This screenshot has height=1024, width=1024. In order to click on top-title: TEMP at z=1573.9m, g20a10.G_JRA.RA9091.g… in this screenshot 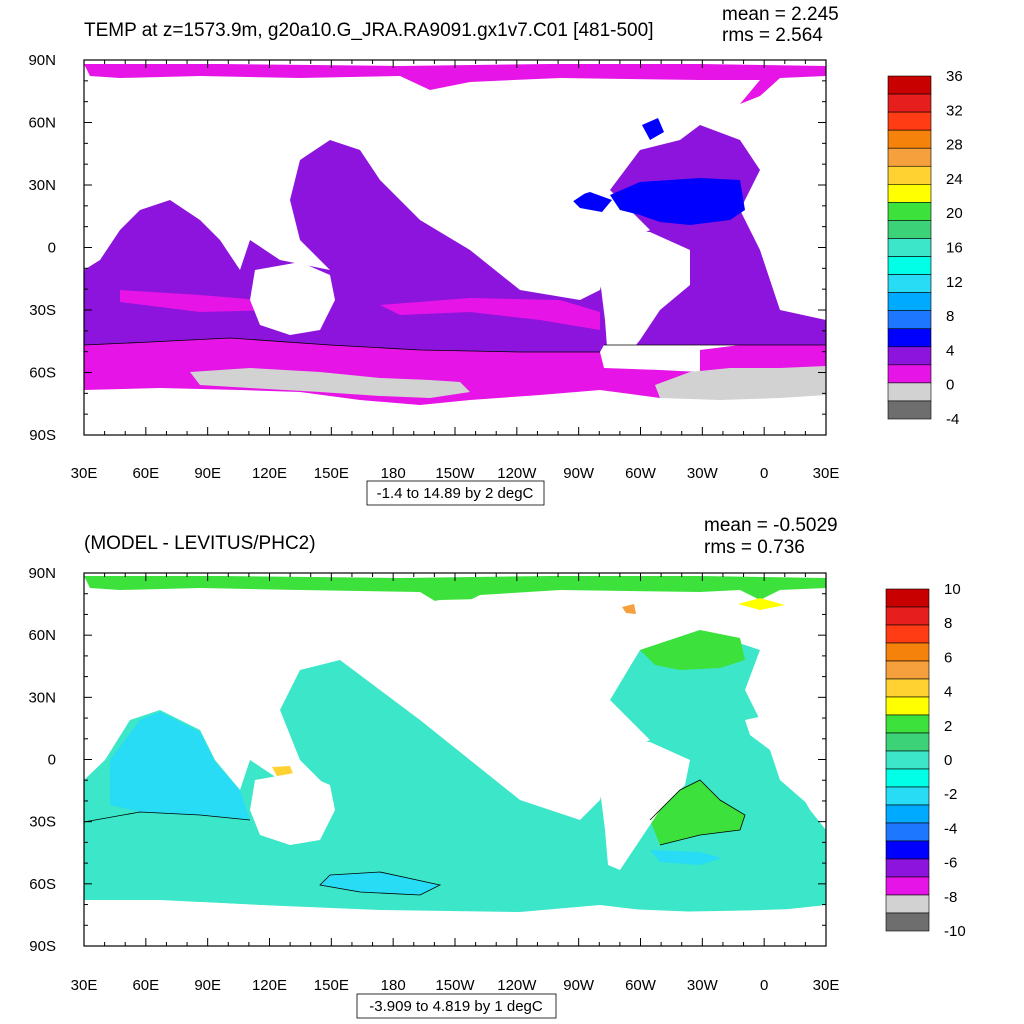, I will do `click(368, 30)`.